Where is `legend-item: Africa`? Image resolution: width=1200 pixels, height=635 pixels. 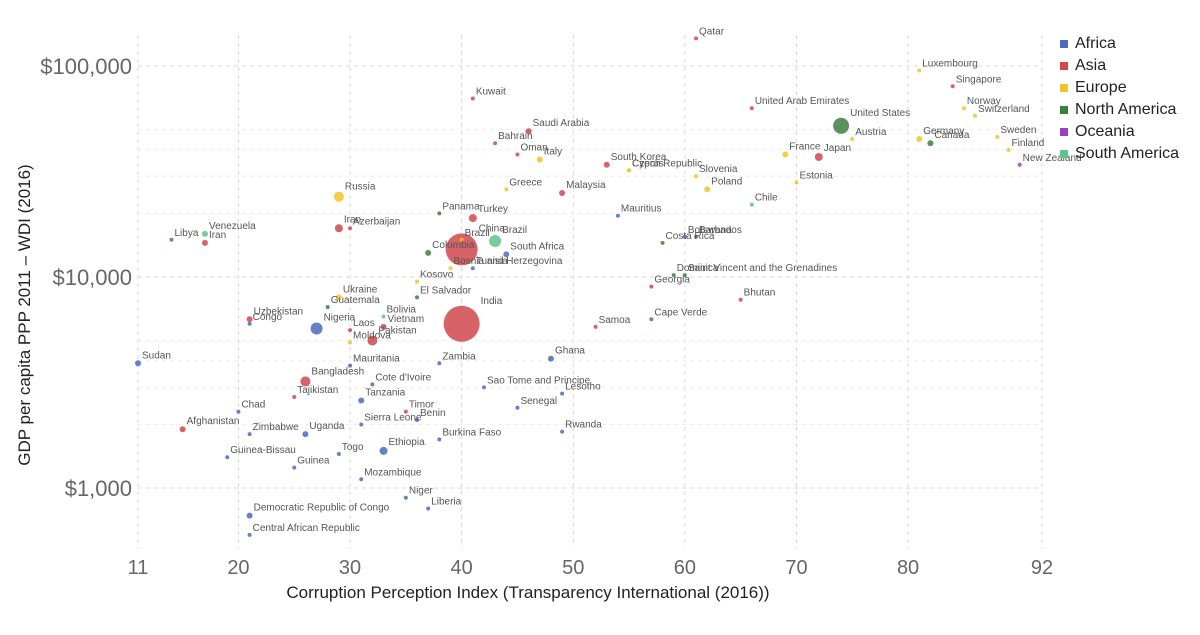 legend-item: Africa is located at coordinates (1119, 44).